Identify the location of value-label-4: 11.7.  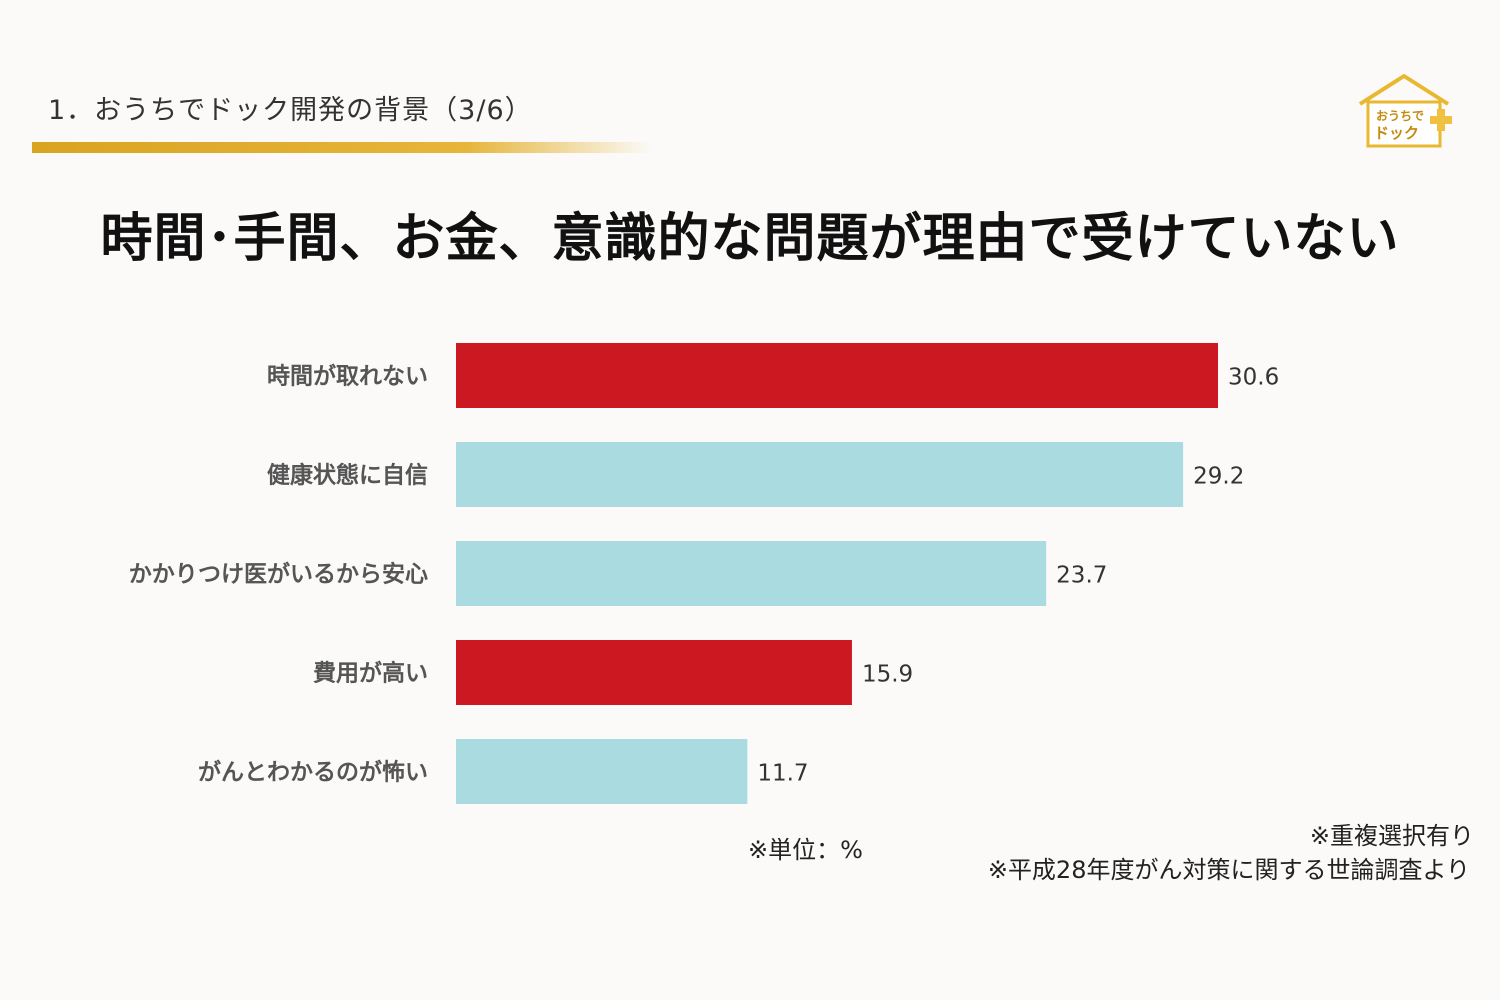
(782, 774).